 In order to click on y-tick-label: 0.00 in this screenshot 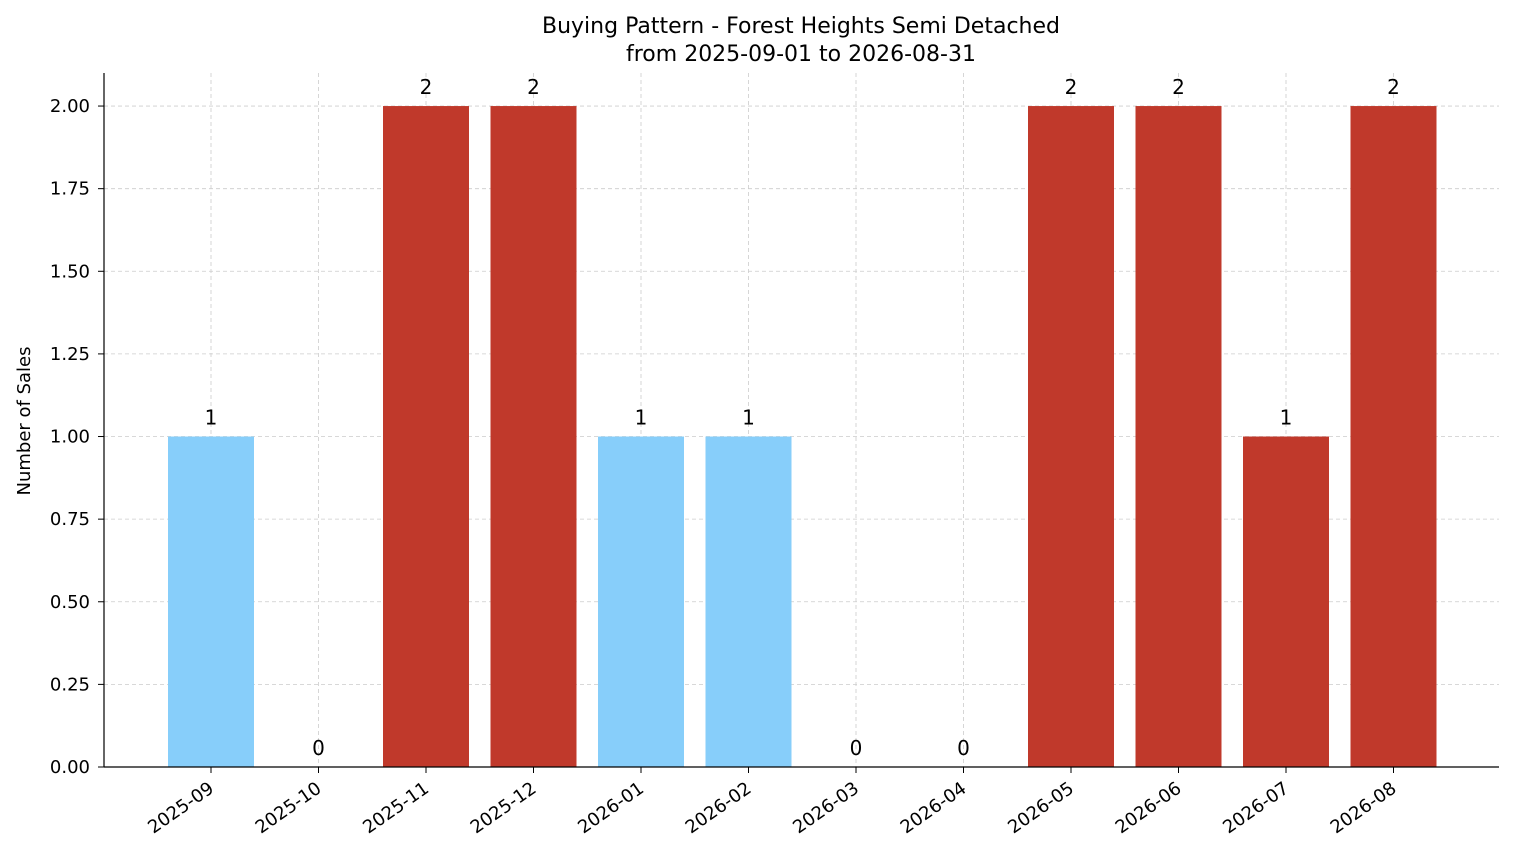, I will do `click(70, 767)`.